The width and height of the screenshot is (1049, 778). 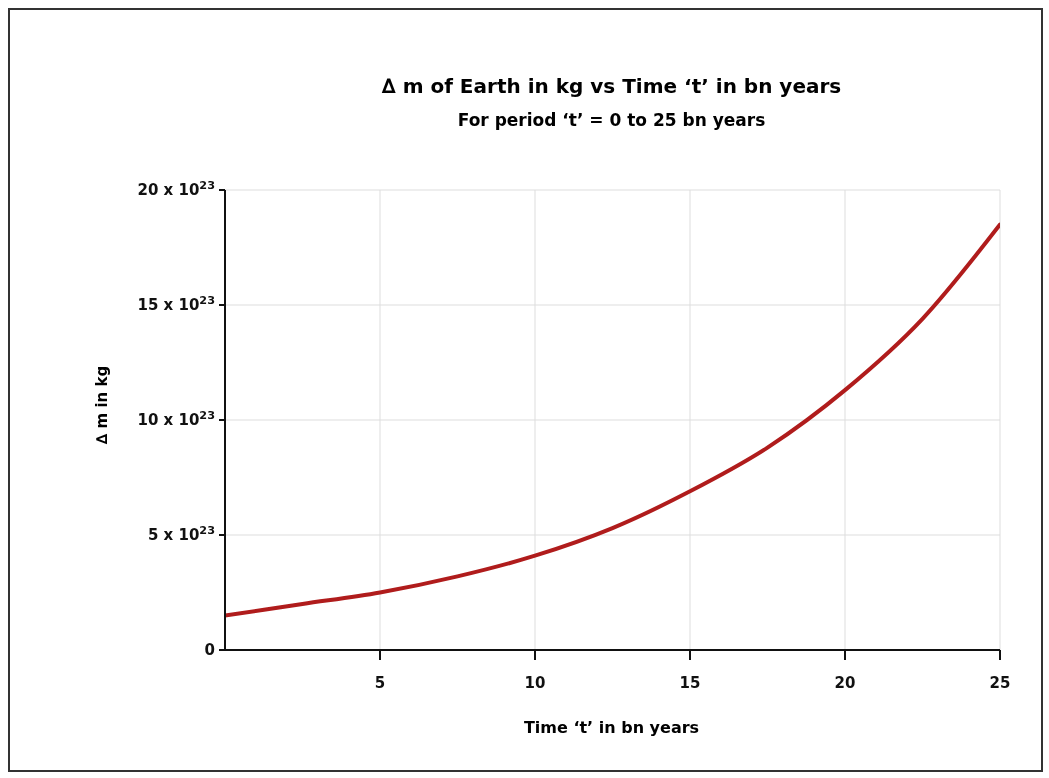 What do you see at coordinates (176, 303) in the screenshot?
I see `y-tick-label: 15 x 10$^{23}$` at bounding box center [176, 303].